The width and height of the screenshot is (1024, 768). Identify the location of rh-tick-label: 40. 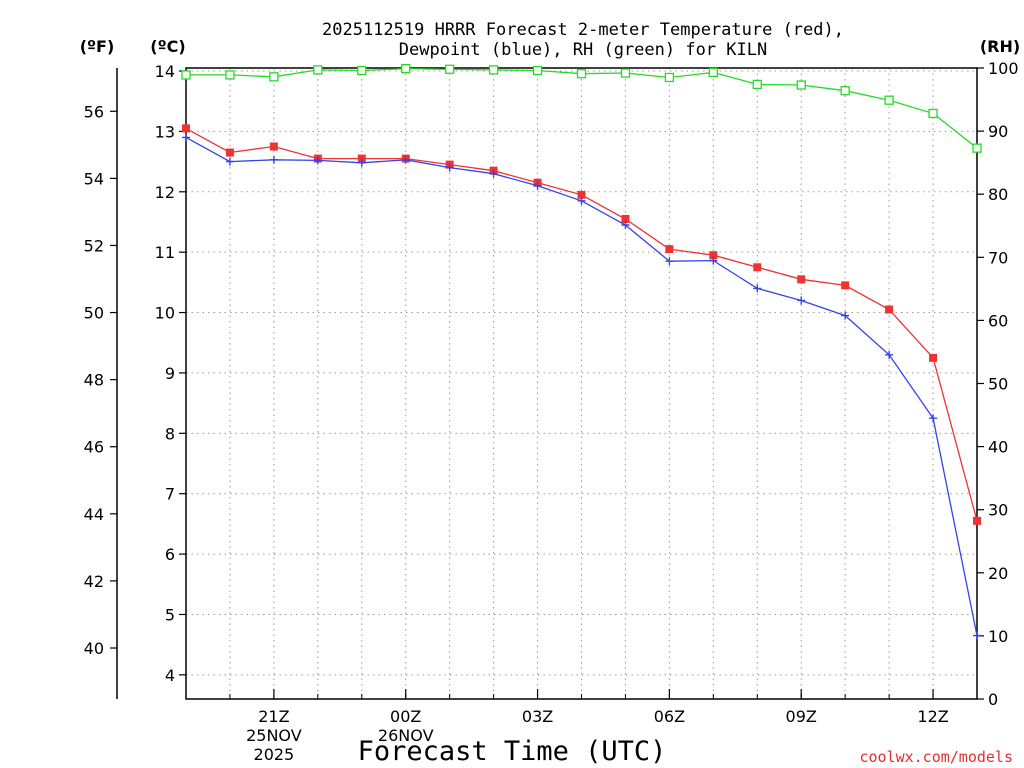
(998, 447).